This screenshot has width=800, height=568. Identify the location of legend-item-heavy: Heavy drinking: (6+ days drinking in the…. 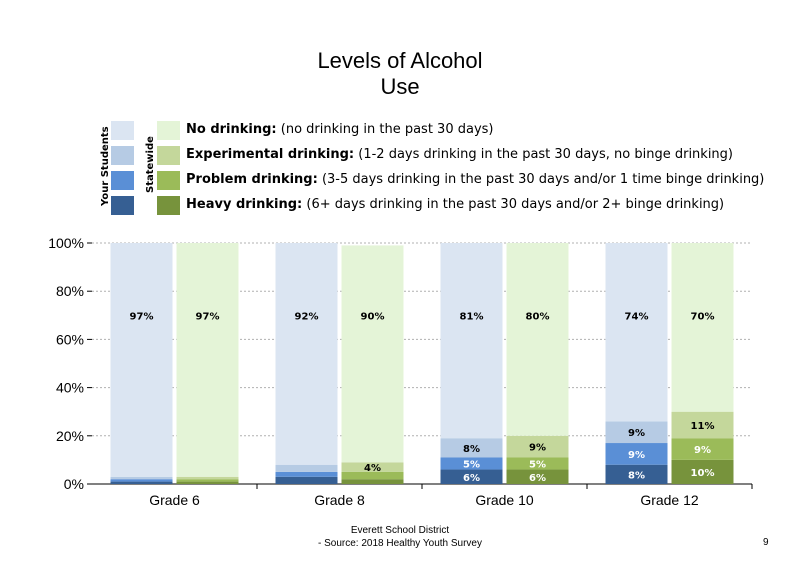
(455, 204).